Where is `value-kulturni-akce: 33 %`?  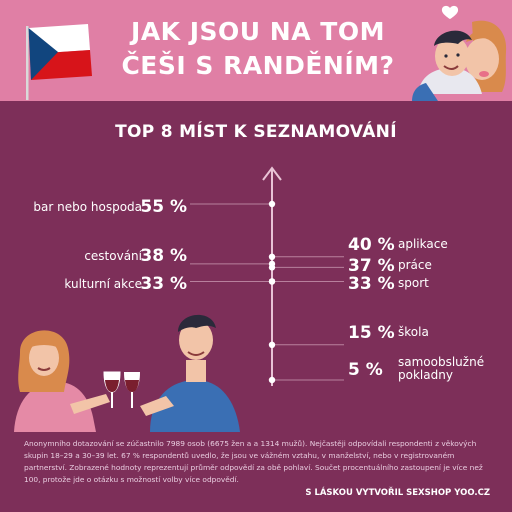
value-kulturni-akce: 33 % is located at coordinates (163, 284).